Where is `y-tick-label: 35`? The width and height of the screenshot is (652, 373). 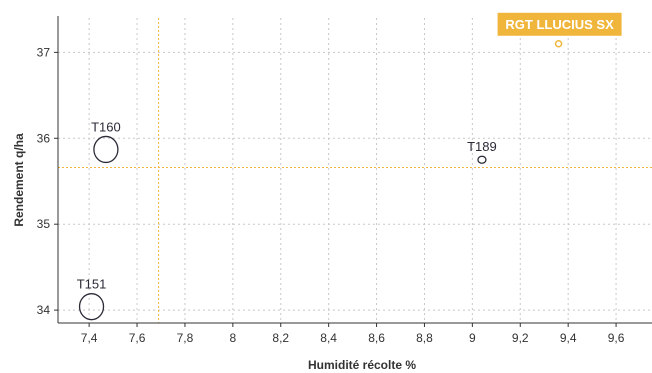 y-tick-label: 35 is located at coordinates (44, 224).